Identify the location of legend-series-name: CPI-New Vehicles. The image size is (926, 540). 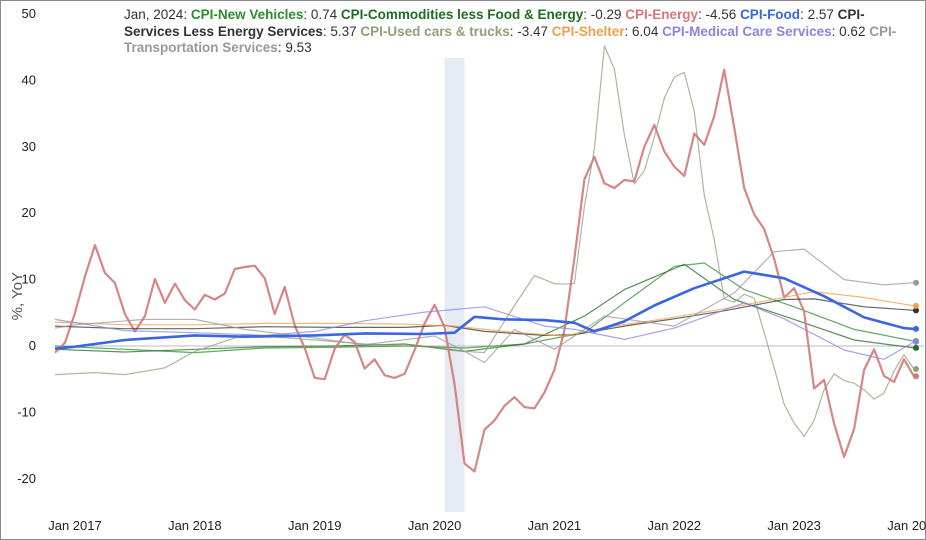
(247, 14).